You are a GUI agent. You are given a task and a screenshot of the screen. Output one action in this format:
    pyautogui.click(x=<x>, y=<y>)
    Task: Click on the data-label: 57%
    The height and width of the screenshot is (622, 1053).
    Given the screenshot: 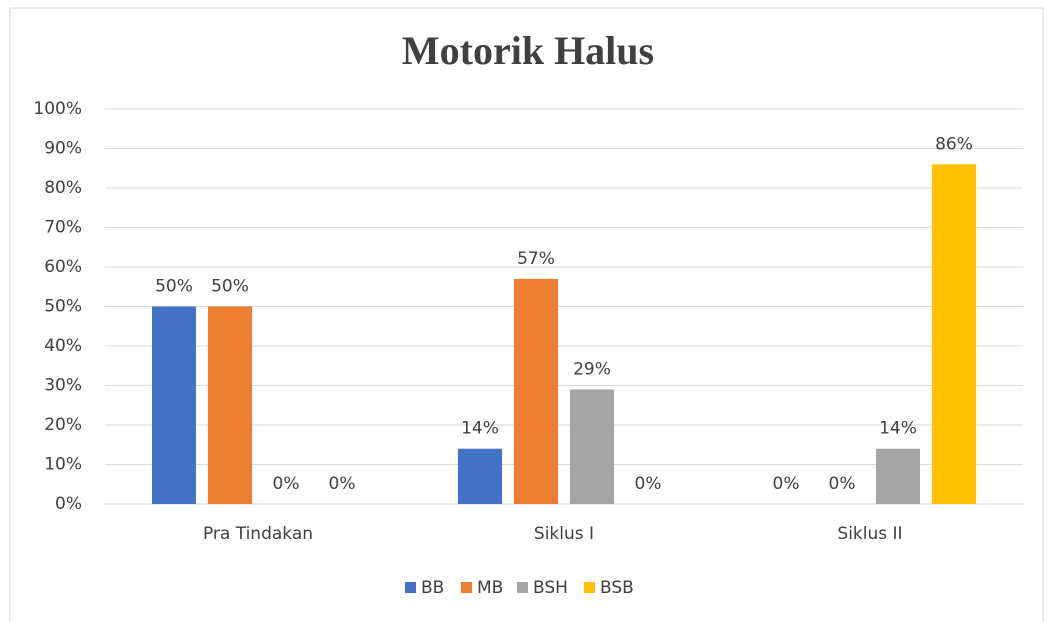 What is the action you would take?
    pyautogui.click(x=536, y=259)
    